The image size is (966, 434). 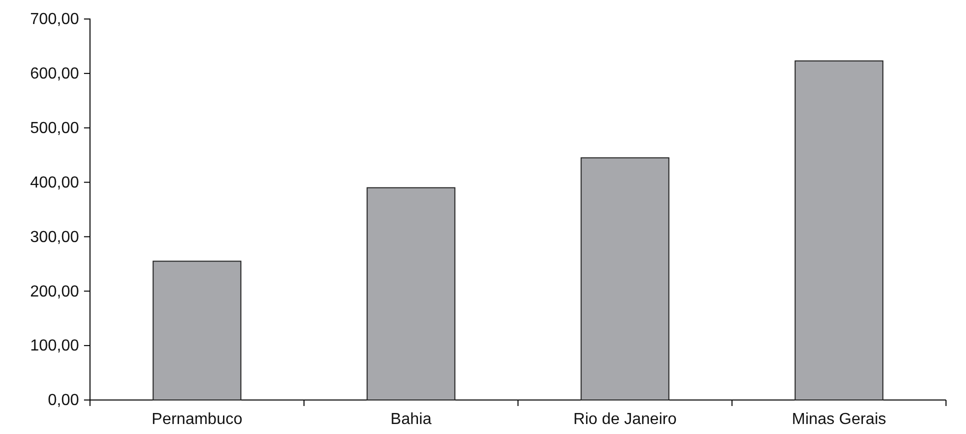 I want to click on y-tick-label: 500,00, so click(x=55, y=128).